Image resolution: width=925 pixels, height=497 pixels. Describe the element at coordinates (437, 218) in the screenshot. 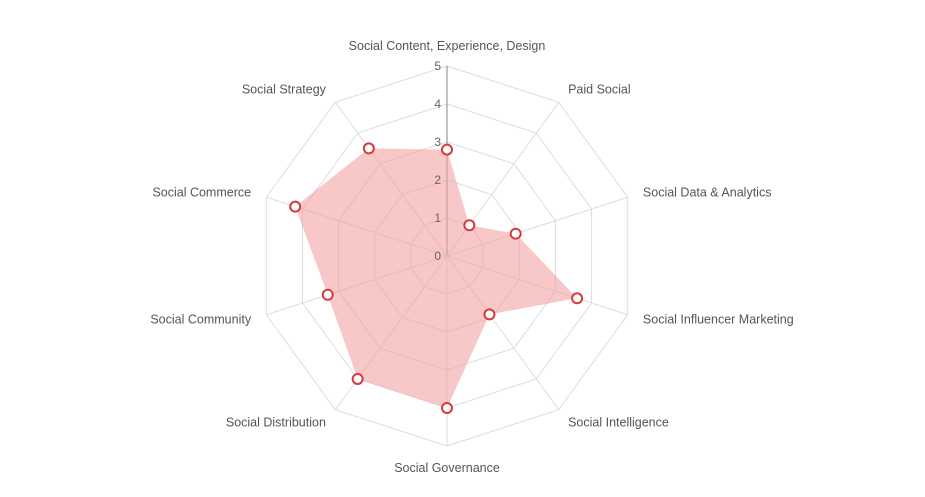

I see `r-tick-label: 1` at that location.